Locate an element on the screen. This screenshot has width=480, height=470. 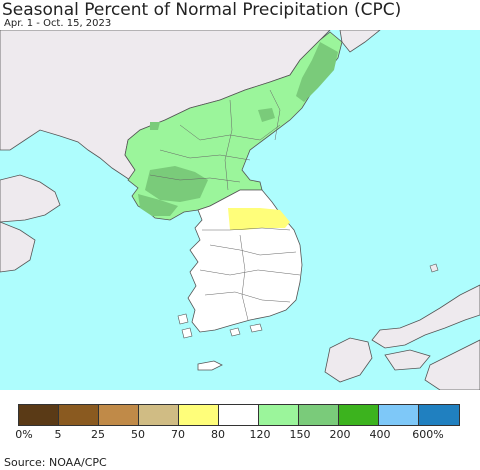
legend-label-2: 25 is located at coordinates (98, 434).